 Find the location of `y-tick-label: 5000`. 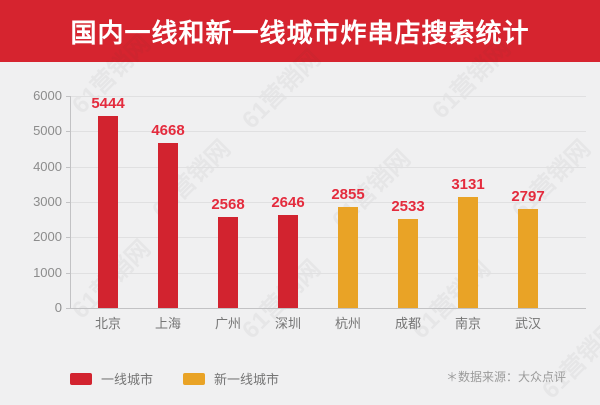

y-tick-label: 5000 is located at coordinates (47, 130).